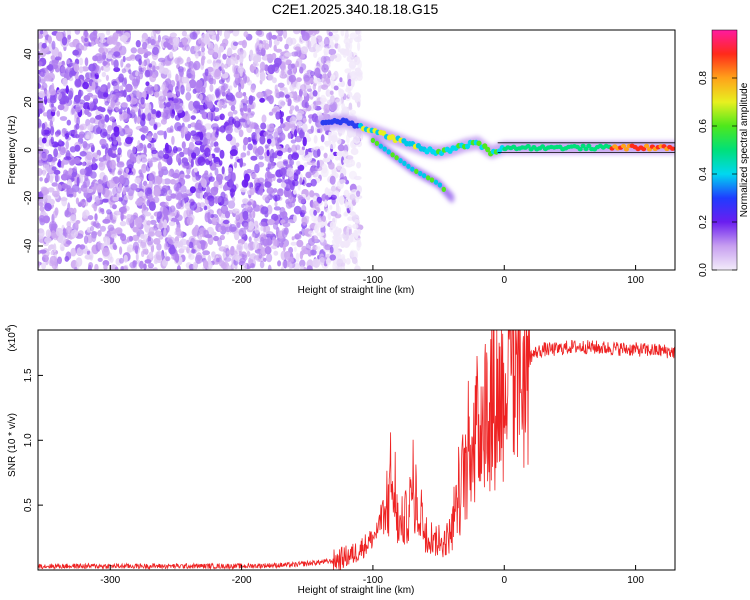  What do you see at coordinates (635, 580) in the screenshot?
I see `bottom-x-tick-label: 100` at bounding box center [635, 580].